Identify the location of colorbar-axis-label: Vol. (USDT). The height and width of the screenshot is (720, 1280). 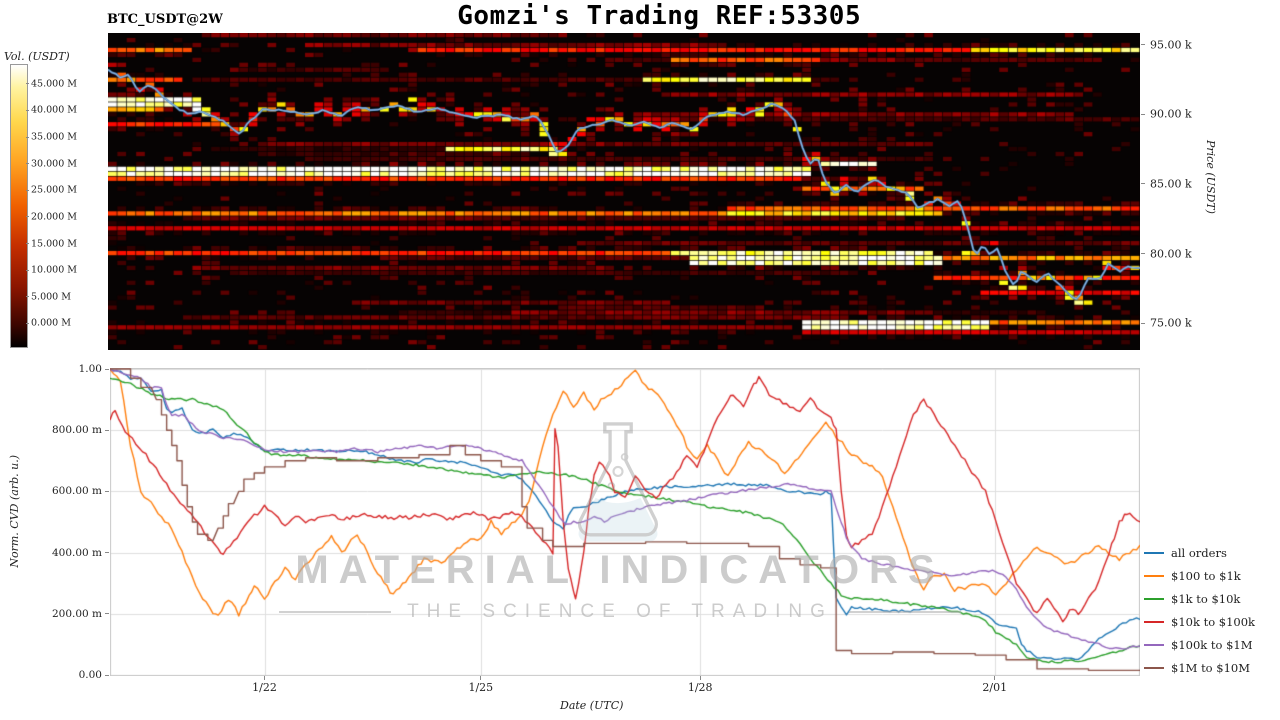
(37, 56).